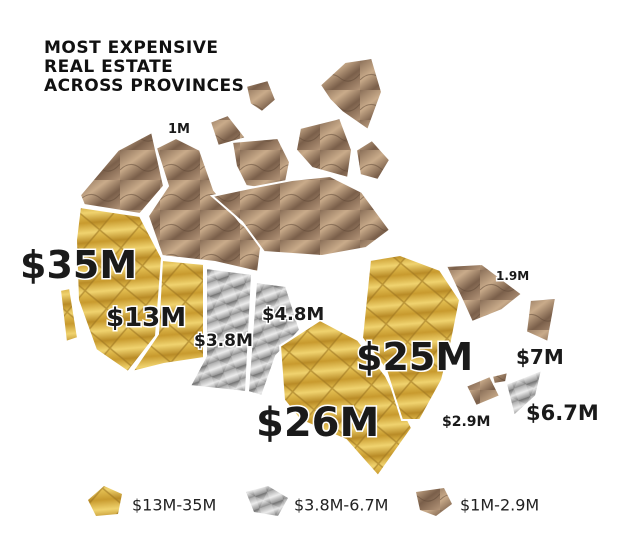 The width and height of the screenshot is (630, 550). Describe the element at coordinates (540, 357) in the screenshot. I see `region-label: $7M` at that location.